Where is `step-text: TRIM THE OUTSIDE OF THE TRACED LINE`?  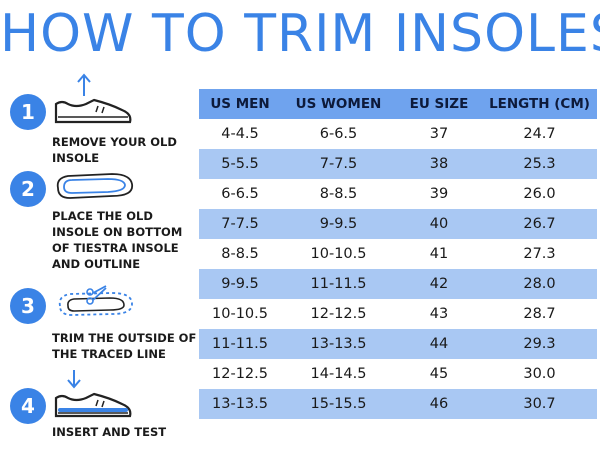
step-text: TRIM THE OUTSIDE OF THE TRACED LINE is located at coordinates (124, 346).